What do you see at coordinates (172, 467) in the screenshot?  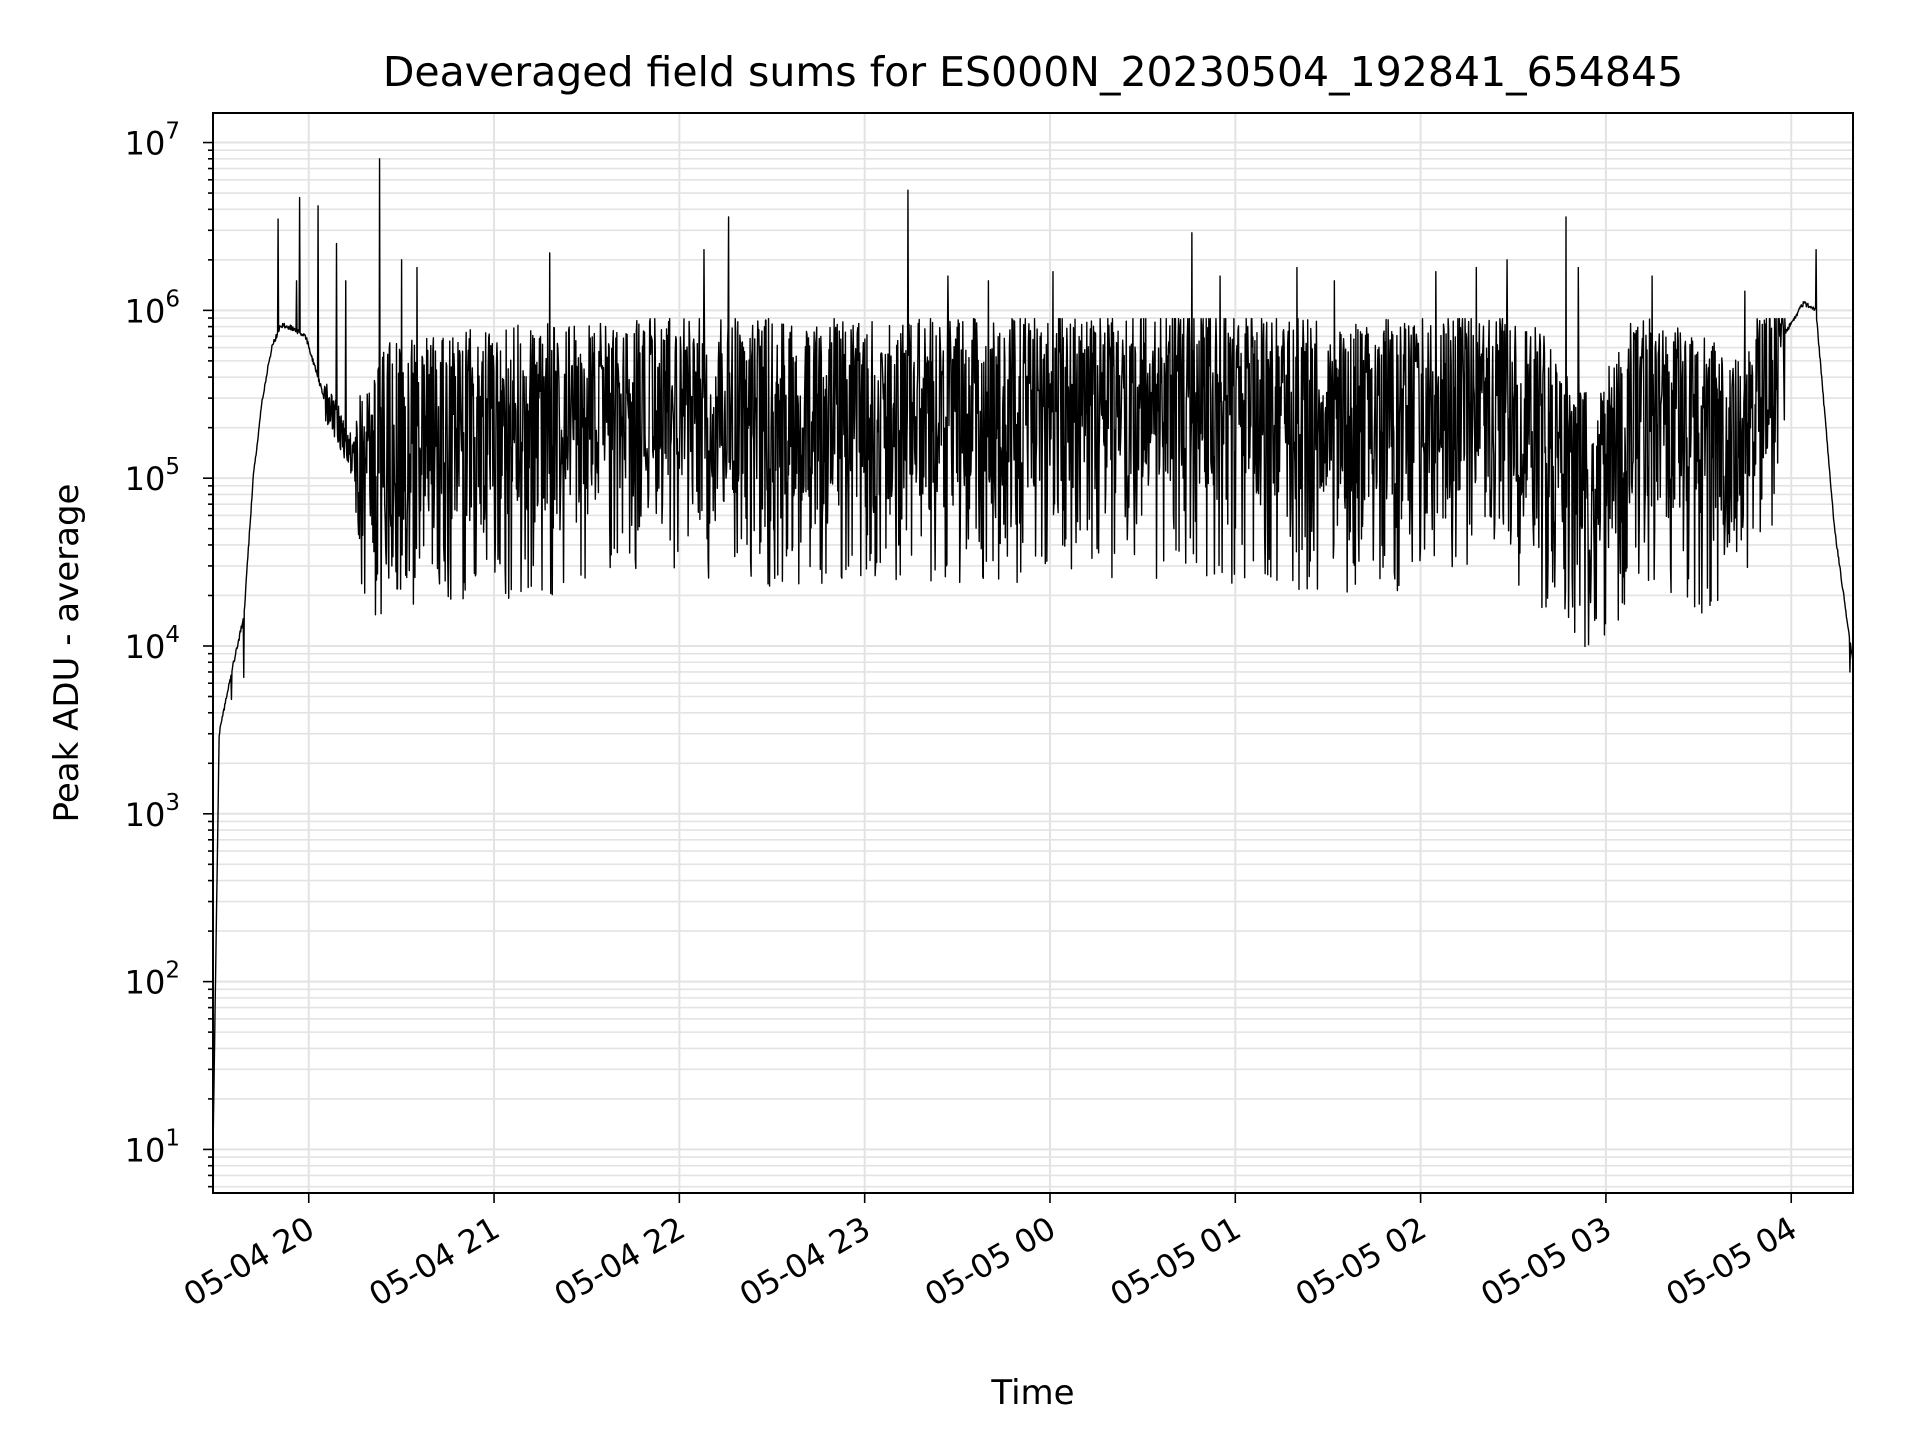 I see `y-tick-exponent: 5` at bounding box center [172, 467].